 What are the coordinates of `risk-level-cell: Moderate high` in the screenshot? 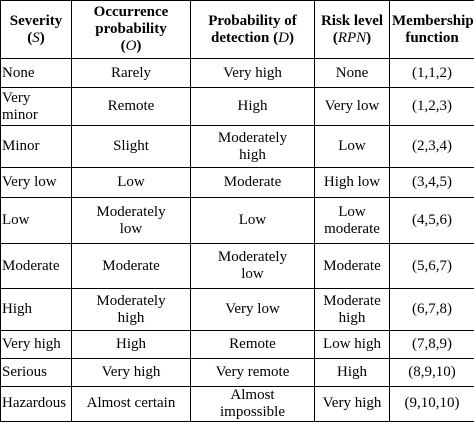 It's located at (352, 310).